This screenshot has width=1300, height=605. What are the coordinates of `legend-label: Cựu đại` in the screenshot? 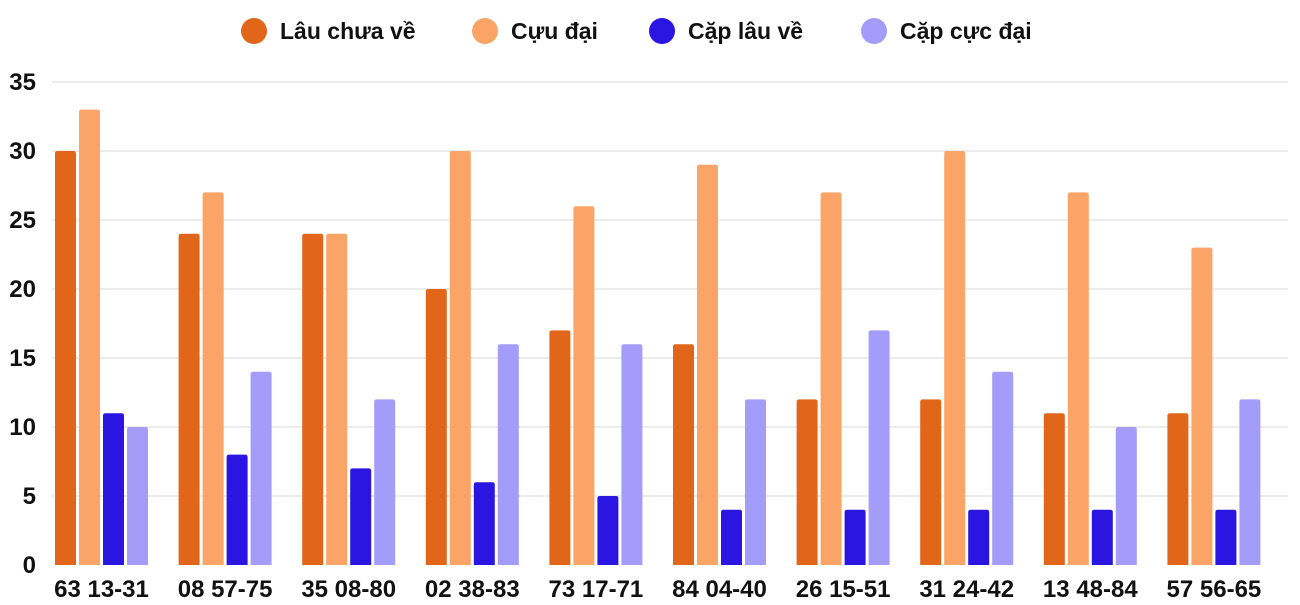 It's located at (554, 31).